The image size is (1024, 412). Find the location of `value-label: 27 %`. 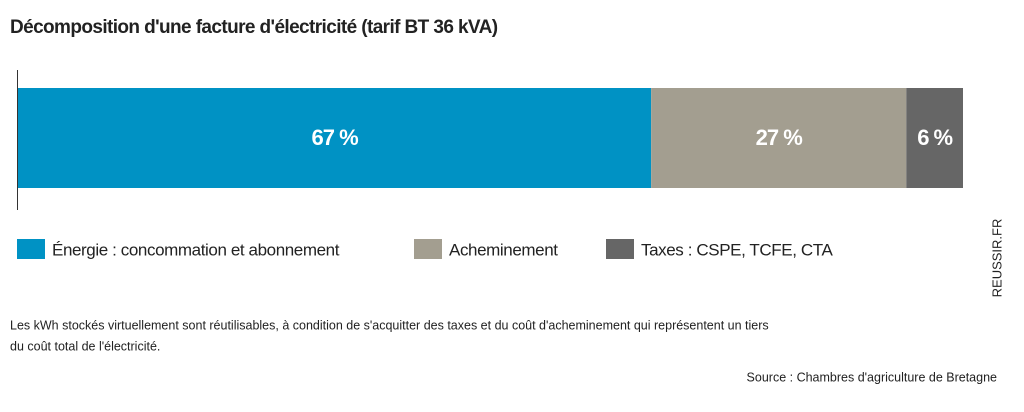

value-label: 27 % is located at coordinates (779, 137).